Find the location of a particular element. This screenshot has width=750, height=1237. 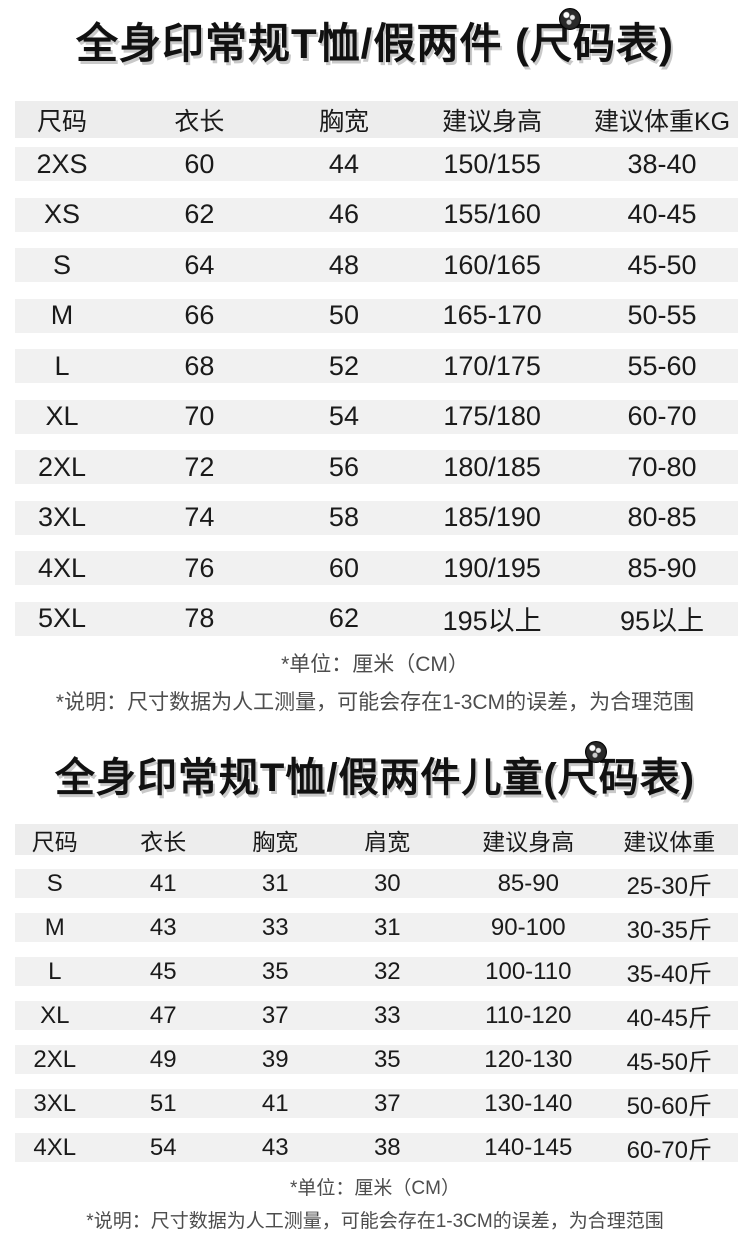

cell-length: 66 is located at coordinates (199, 315).